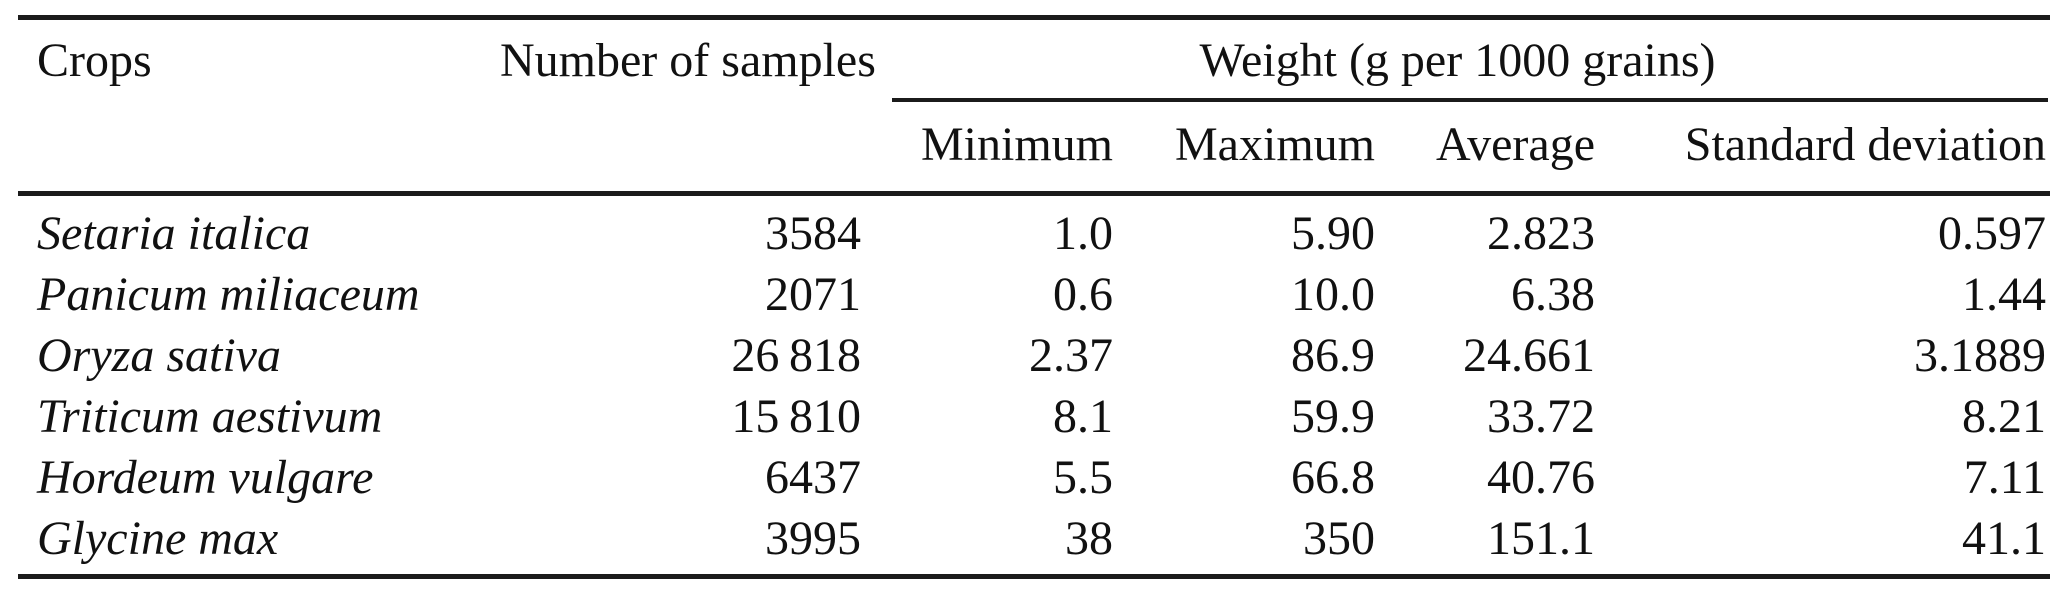  I want to click on col-header-stddev: Standard deviation, so click(1865, 144).